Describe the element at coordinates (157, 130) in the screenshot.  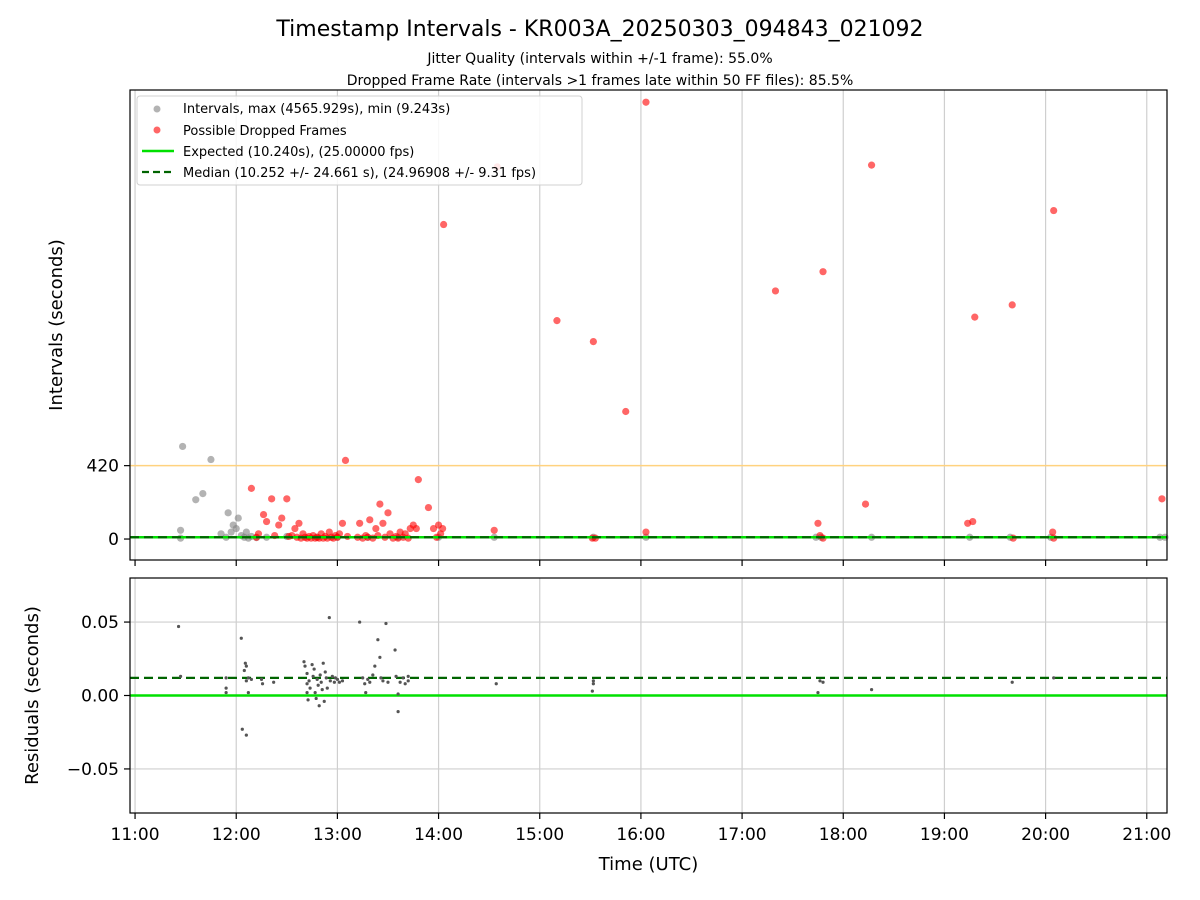
I see `legend-marker-dropped` at that location.